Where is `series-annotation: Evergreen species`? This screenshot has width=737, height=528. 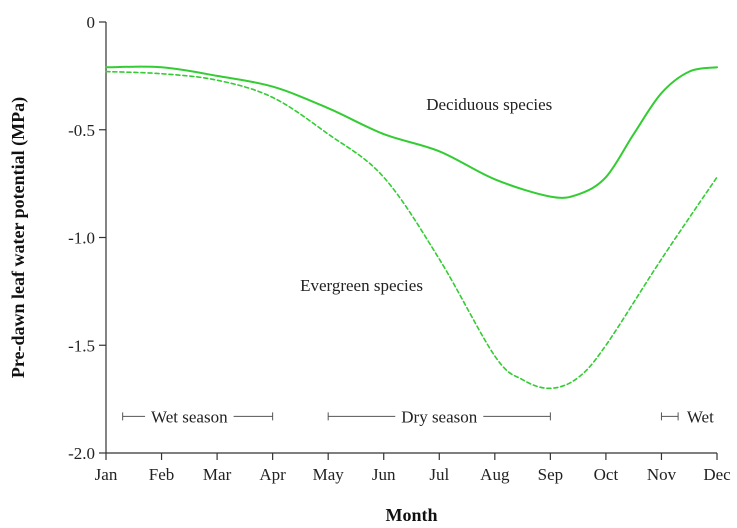
series-annotation: Evergreen species is located at coordinates (361, 285).